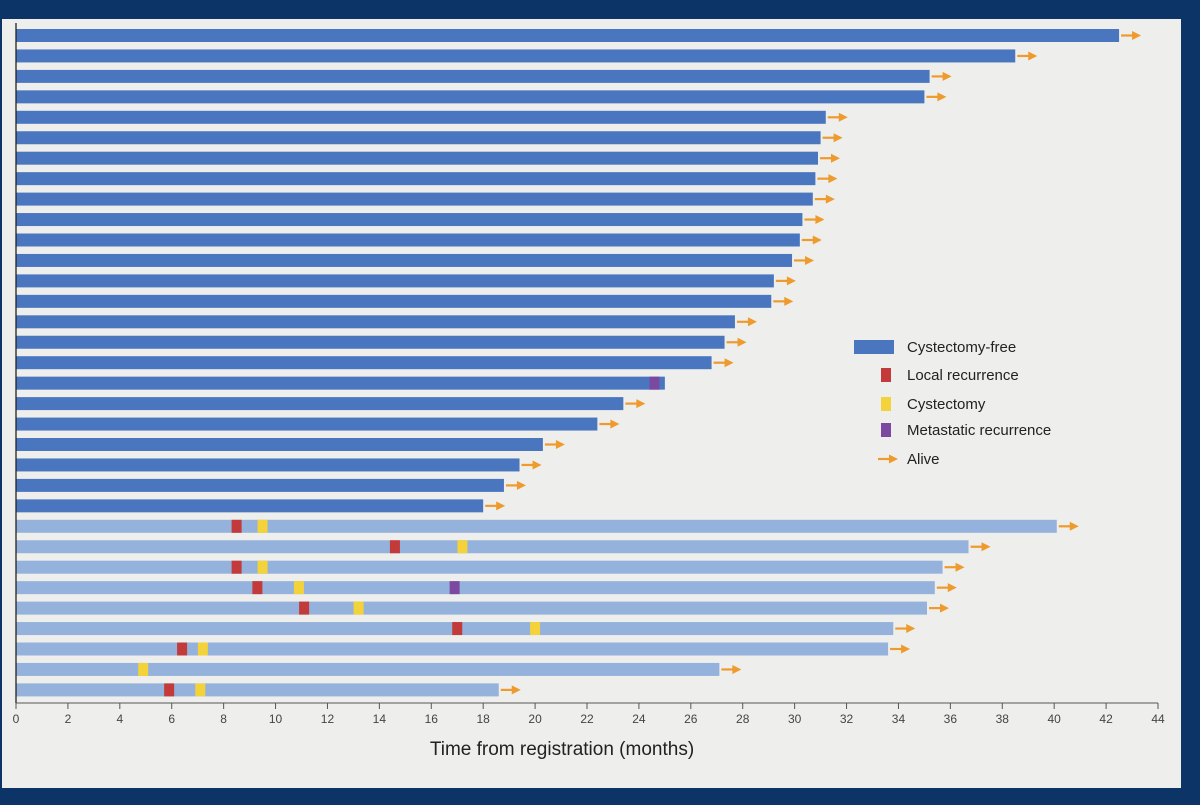 This screenshot has width=1200, height=805. Describe the element at coordinates (380, 719) in the screenshot. I see `x-tick-label: 14` at that location.